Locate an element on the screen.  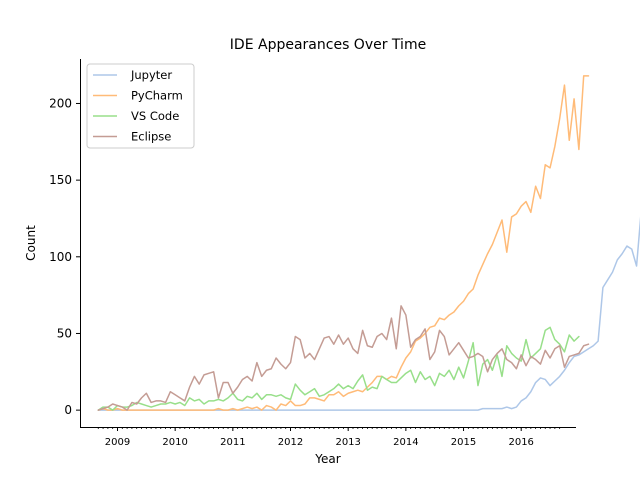
legend-label: PyCharm is located at coordinates (157, 96).